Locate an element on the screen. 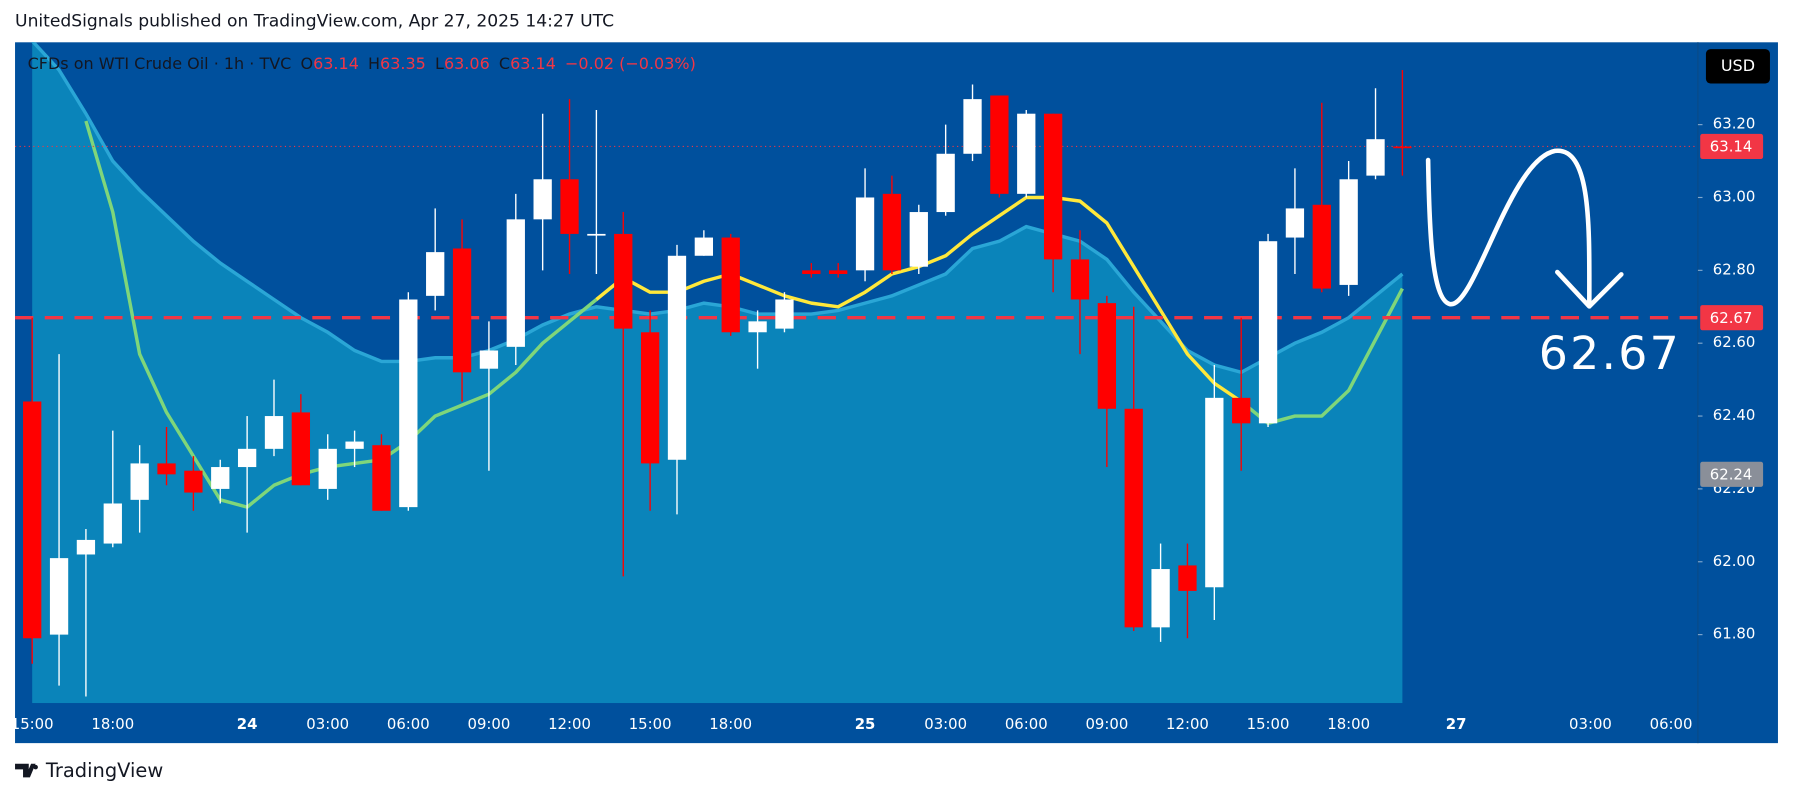 The width and height of the screenshot is (1793, 798). legend-item: −0.02 (−0.03%) is located at coordinates (630, 63).